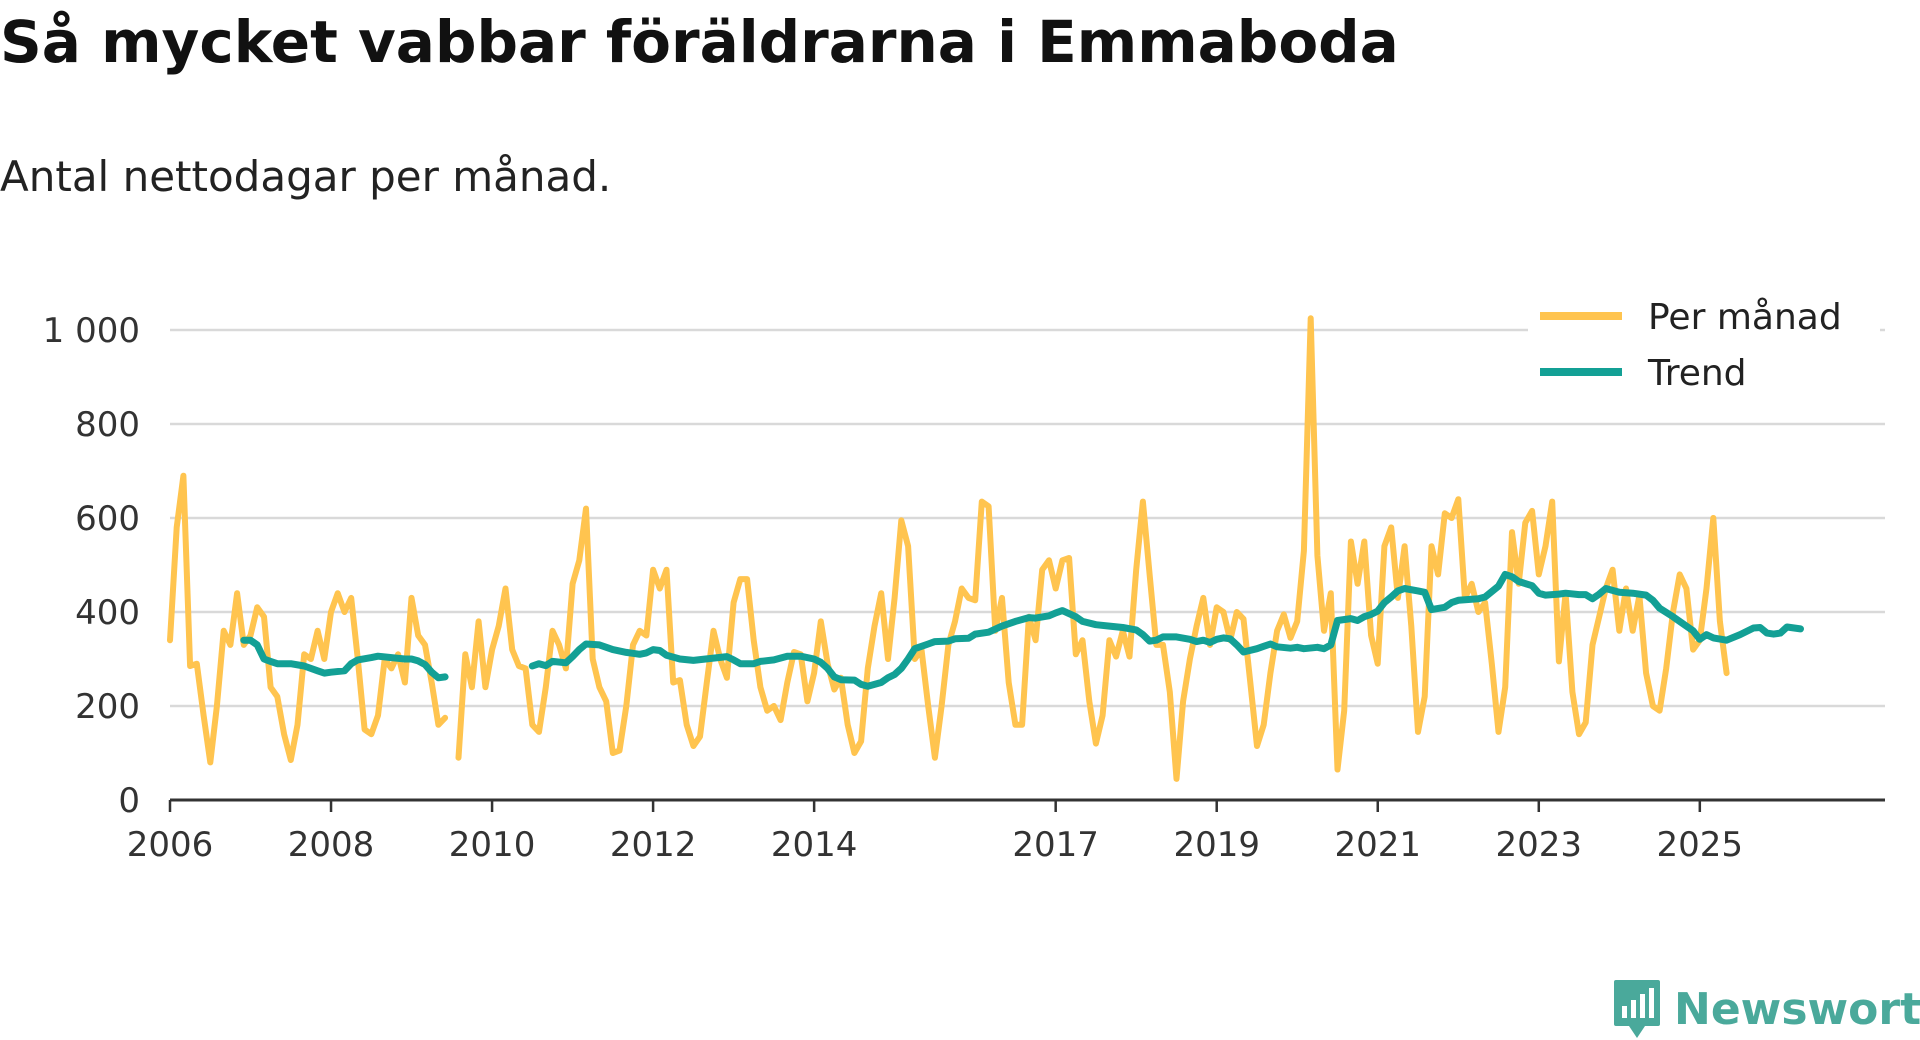  What do you see at coordinates (129, 801) in the screenshot?
I see `y-tick-label: 0` at bounding box center [129, 801].